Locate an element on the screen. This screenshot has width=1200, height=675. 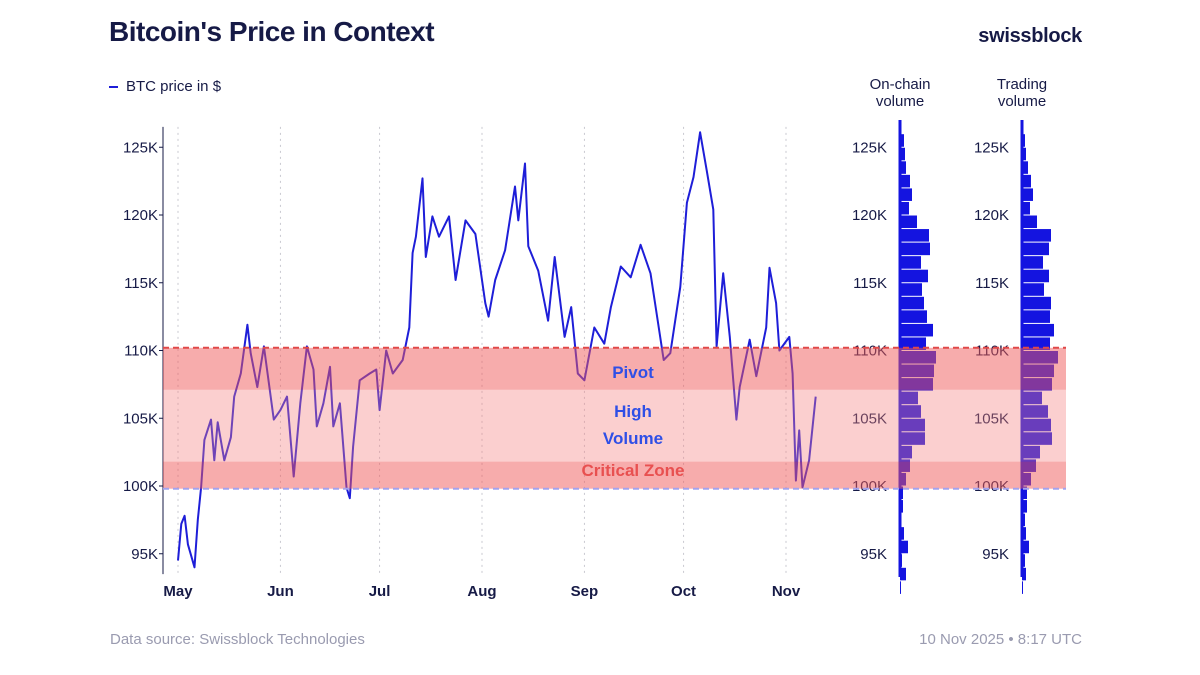
zone-band-high-volume is located at coordinates (614, 425).